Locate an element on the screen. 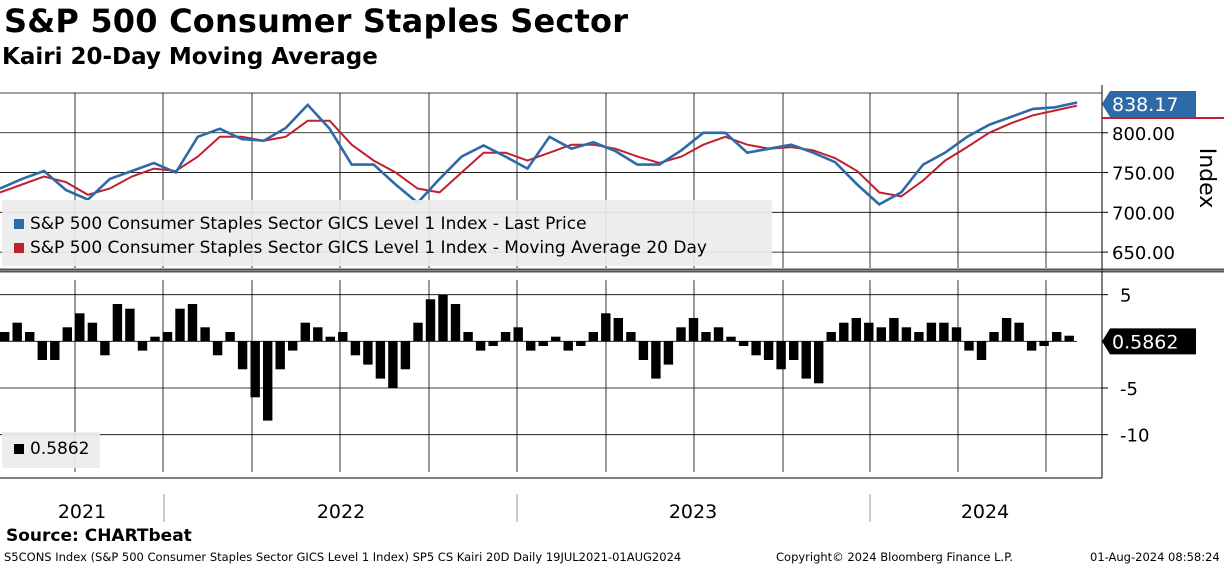 Image resolution: width=1224 pixels, height=566 pixels. kairi-badge-shape is located at coordinates (1149, 341).